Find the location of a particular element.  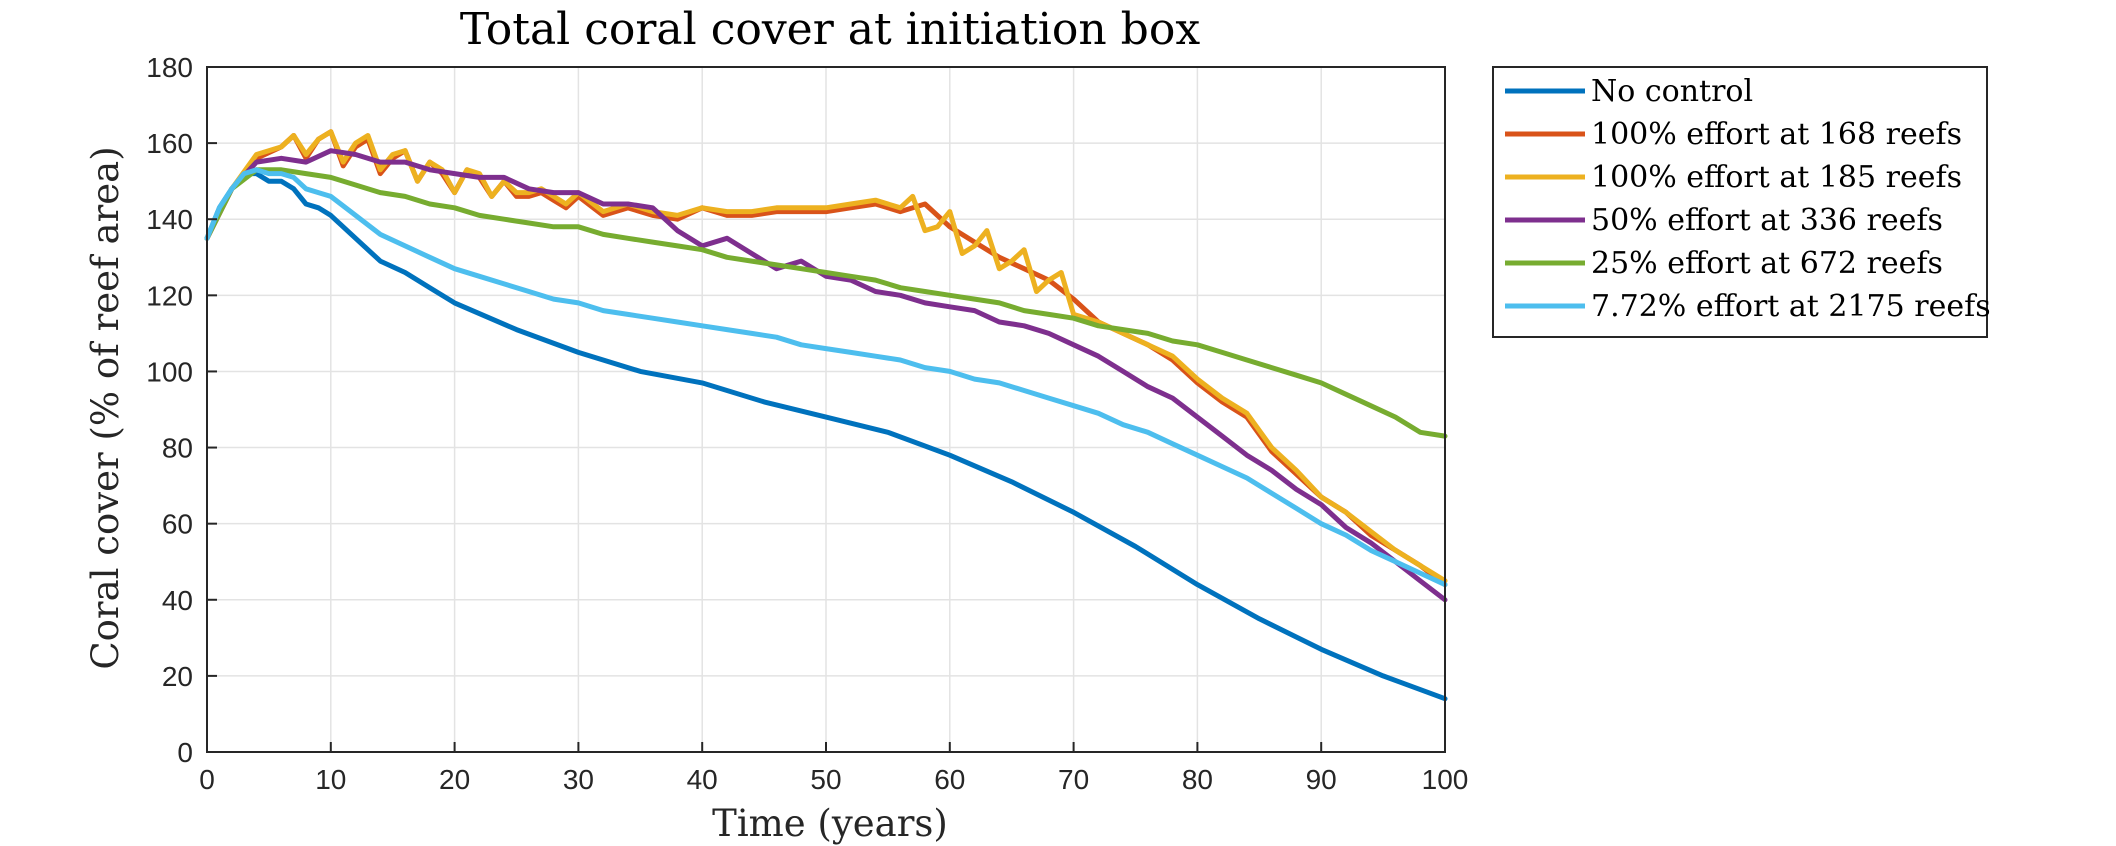

x-tick-label: 0 is located at coordinates (207, 779).